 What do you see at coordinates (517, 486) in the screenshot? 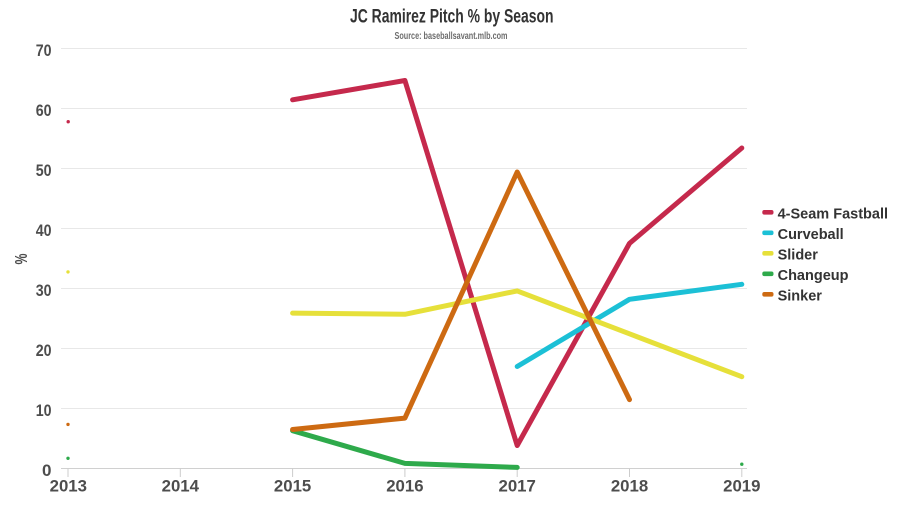
I see `svg-text: 2017` at bounding box center [517, 486].